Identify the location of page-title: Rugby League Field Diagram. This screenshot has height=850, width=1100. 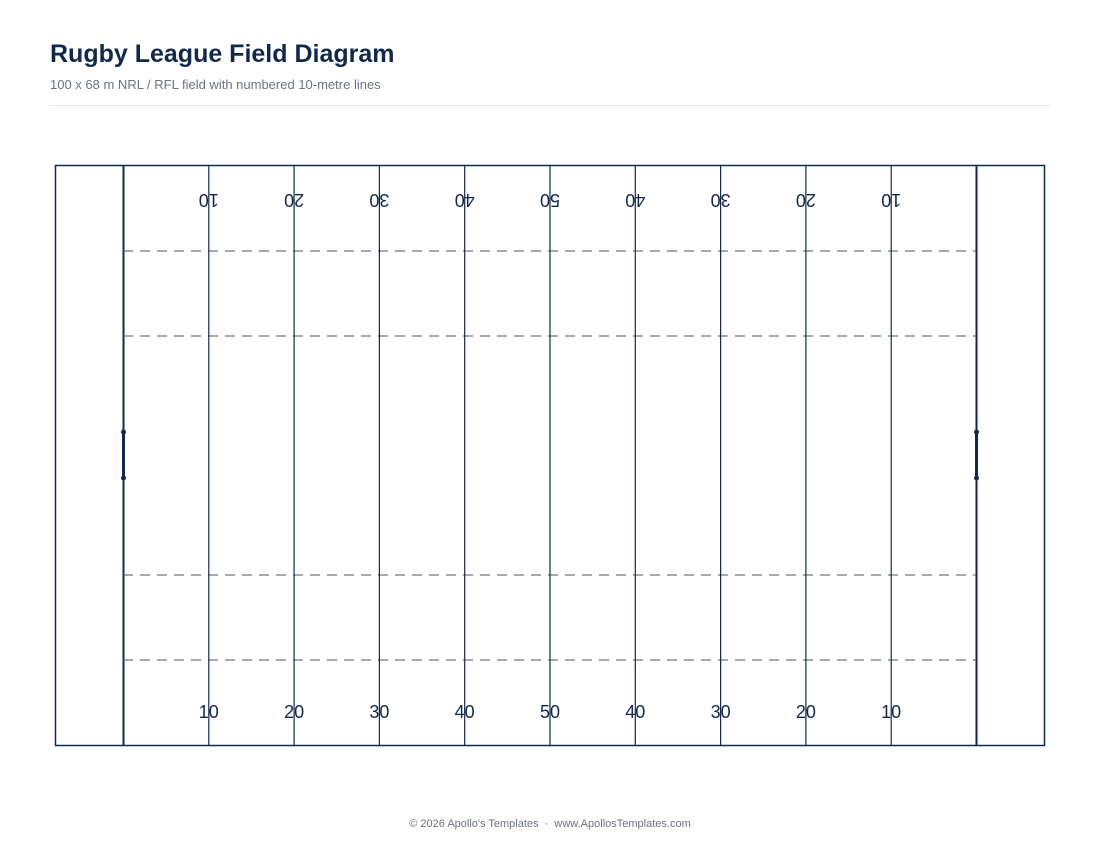
(222, 54).